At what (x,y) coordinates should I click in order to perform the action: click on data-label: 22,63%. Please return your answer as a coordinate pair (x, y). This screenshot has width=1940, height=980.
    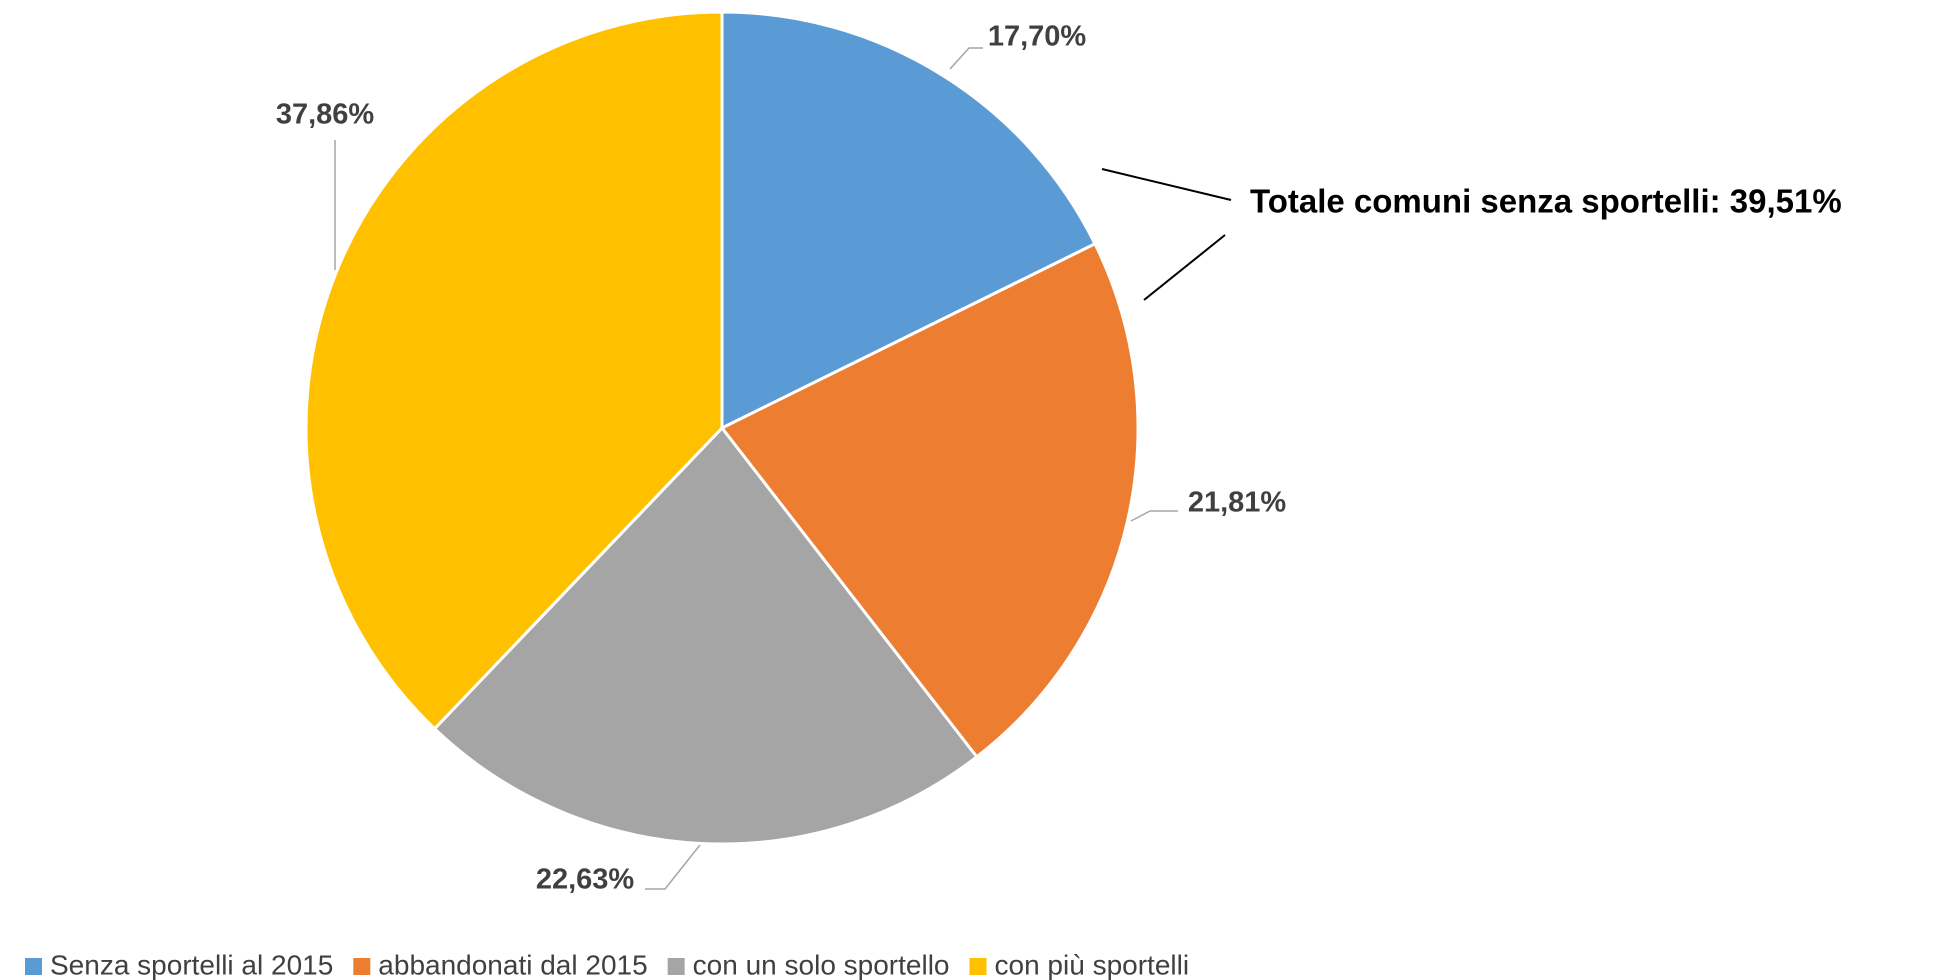
    Looking at the image, I should click on (585, 880).